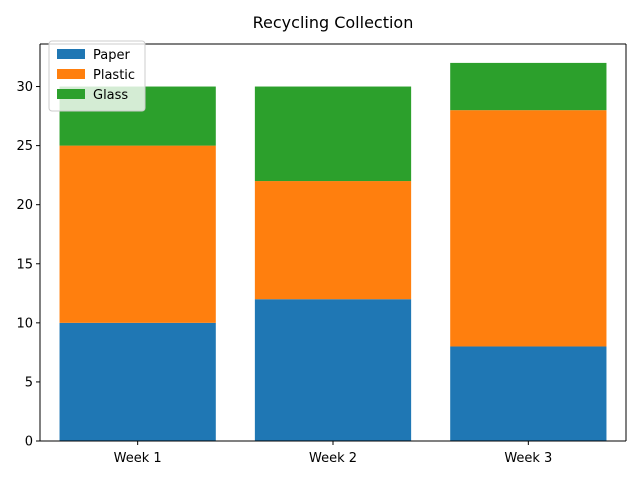 The height and width of the screenshot is (480, 640). I want to click on legend: Paper Plastic Glass, so click(97, 76).